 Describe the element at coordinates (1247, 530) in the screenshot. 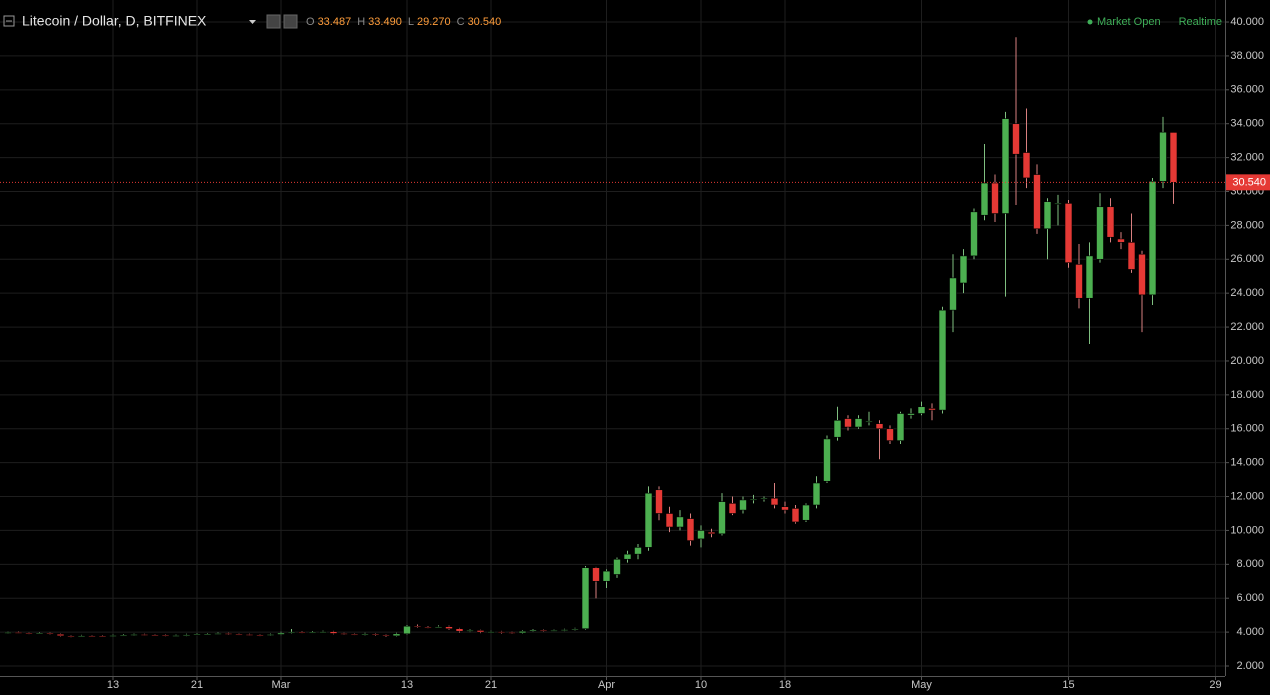

I see `y-tick-label: 10.000` at that location.